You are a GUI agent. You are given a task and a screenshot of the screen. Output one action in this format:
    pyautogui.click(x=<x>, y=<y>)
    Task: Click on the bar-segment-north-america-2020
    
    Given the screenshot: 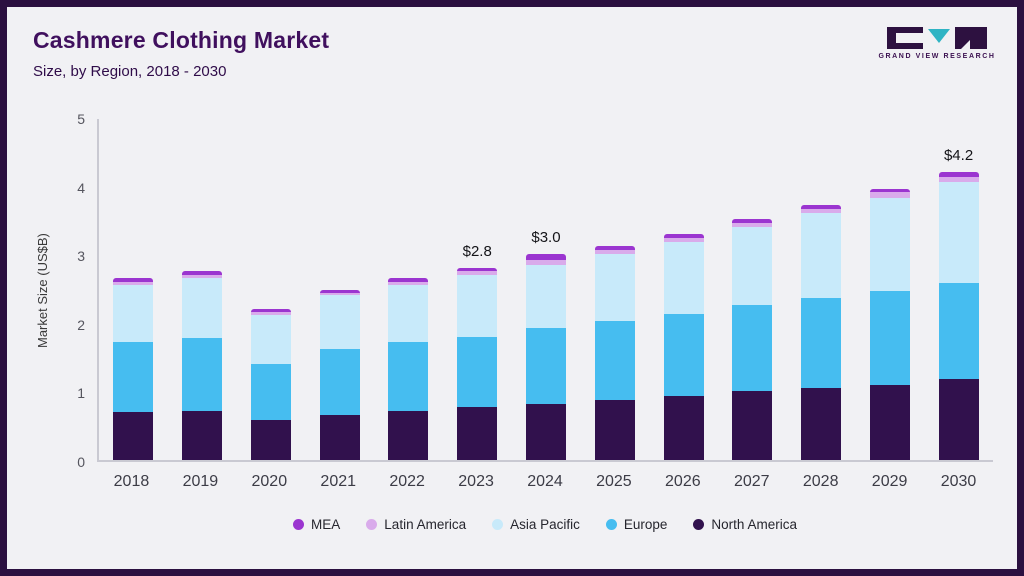 What is the action you would take?
    pyautogui.click(x=270, y=440)
    